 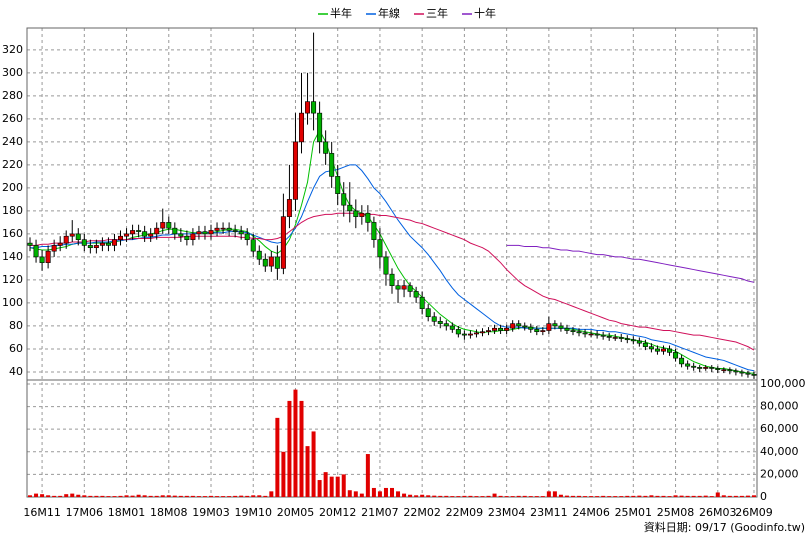 What do you see at coordinates (211, 512) in the screenshot?
I see `x-tick-label: 19M03` at bounding box center [211, 512].